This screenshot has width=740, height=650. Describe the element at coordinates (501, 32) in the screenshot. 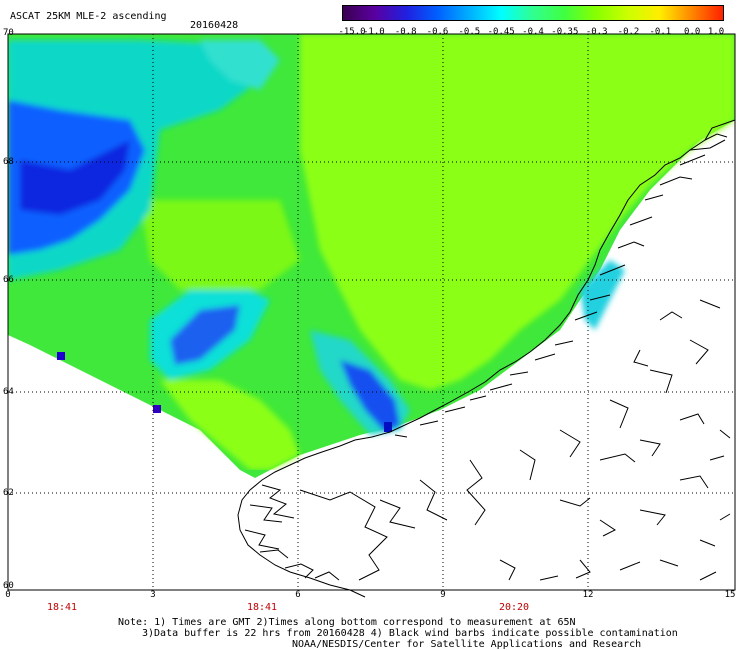

I see `colorbar-tick-label: -0.45` at that location.